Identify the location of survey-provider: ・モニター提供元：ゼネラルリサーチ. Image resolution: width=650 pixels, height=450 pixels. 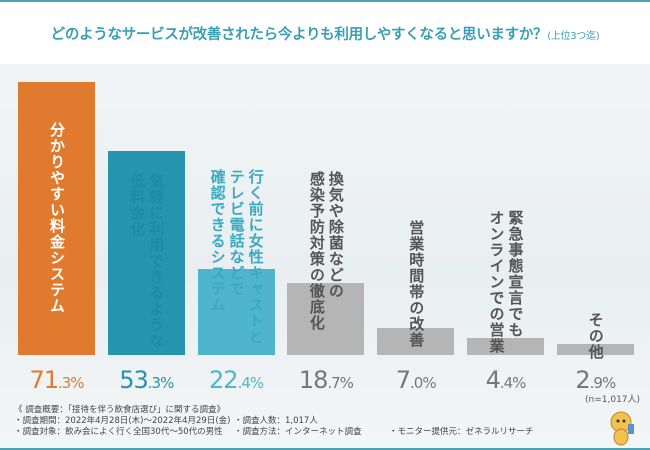
(461, 432).